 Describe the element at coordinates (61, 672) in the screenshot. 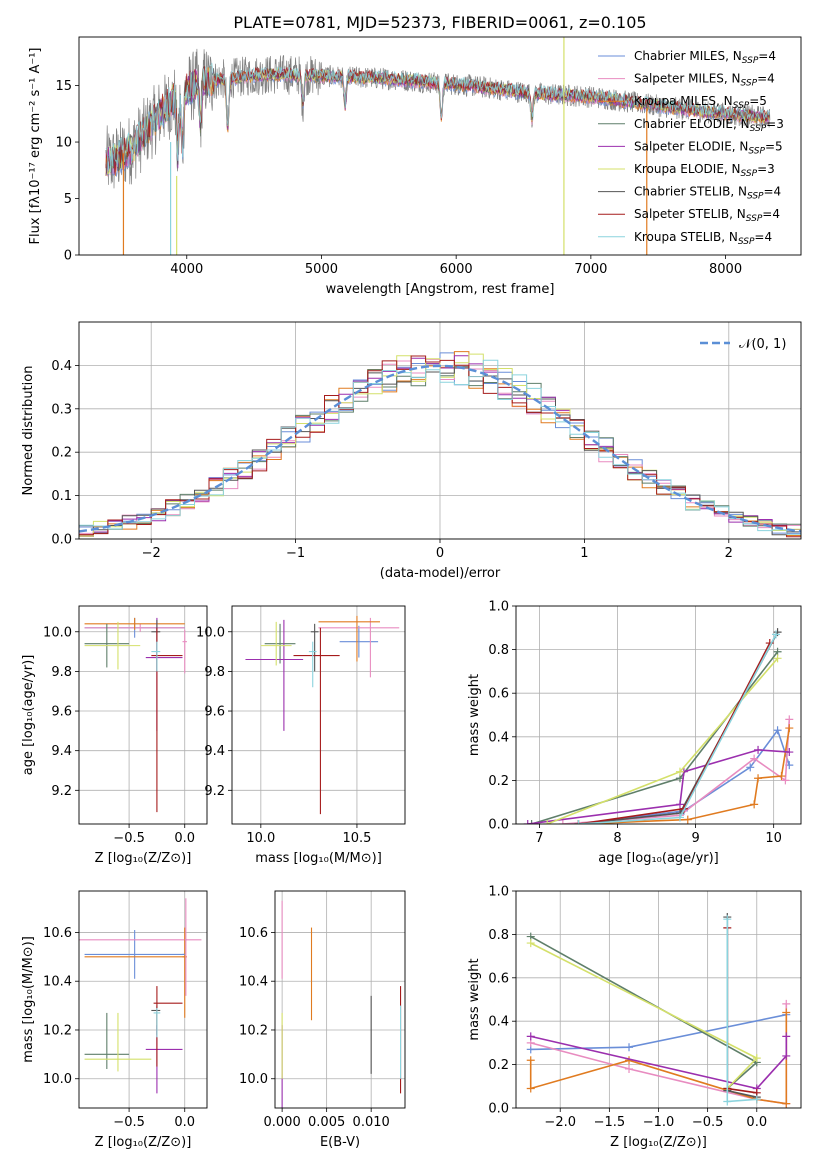

I see `y-tick-label: 9.8` at that location.